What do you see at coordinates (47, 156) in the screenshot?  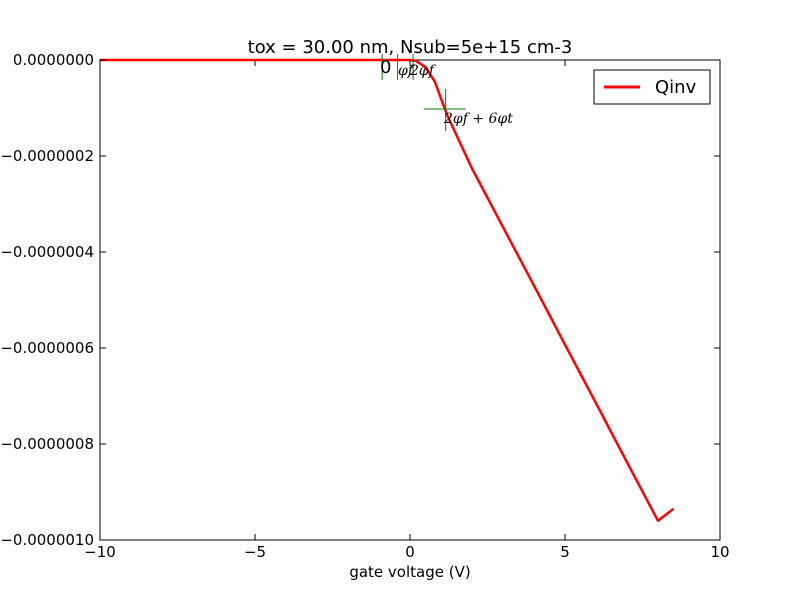 I see `y-tick-label: −0.0000002` at bounding box center [47, 156].